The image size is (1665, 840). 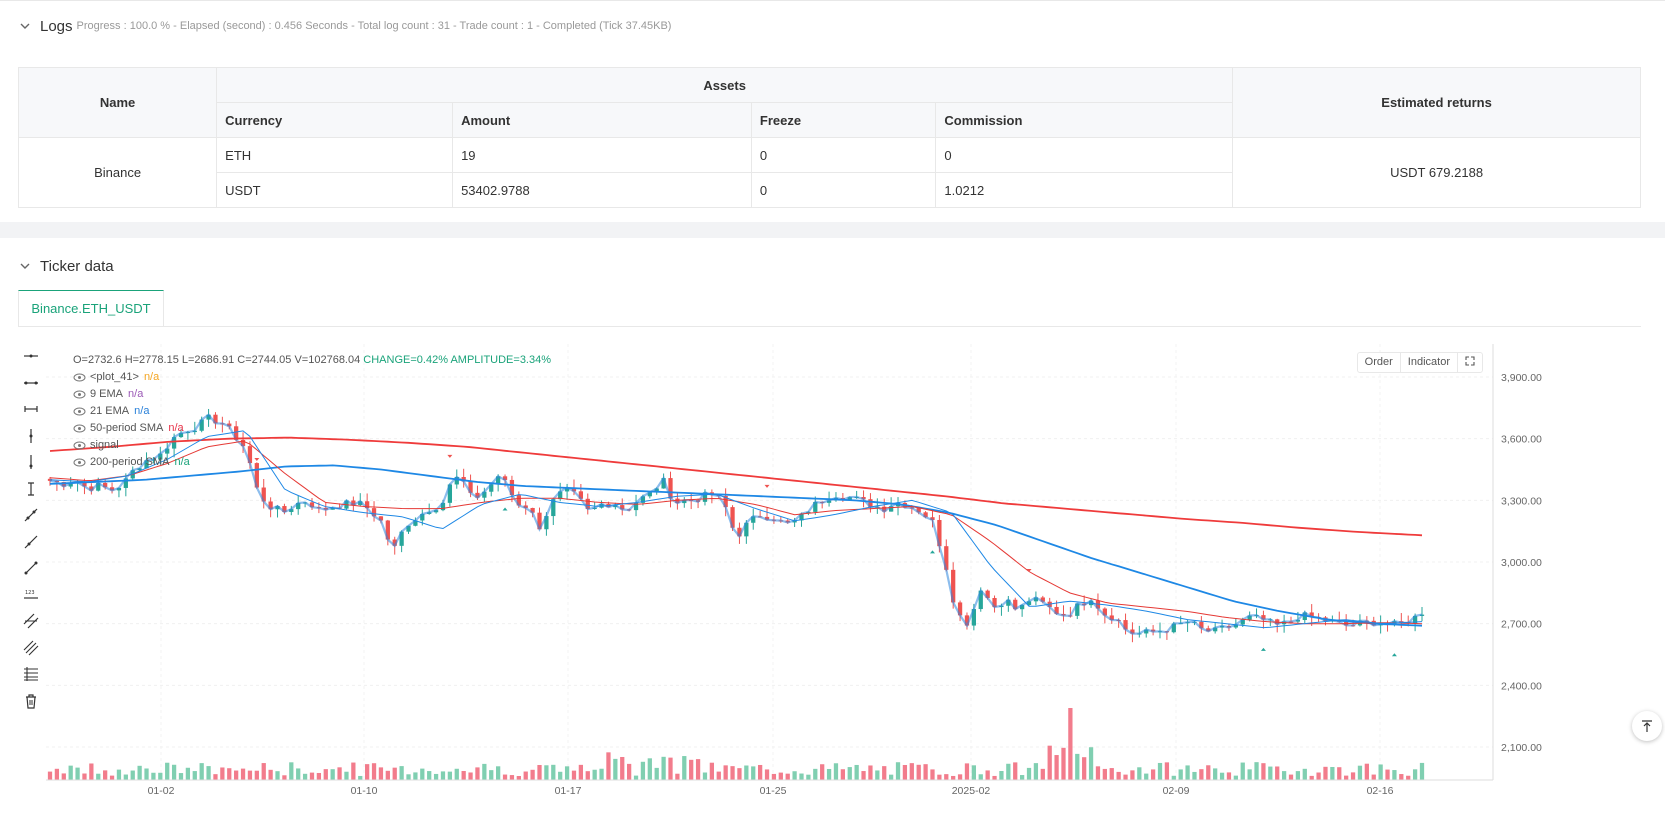 I want to click on indicator-button: Indicator, so click(x=1429, y=362).